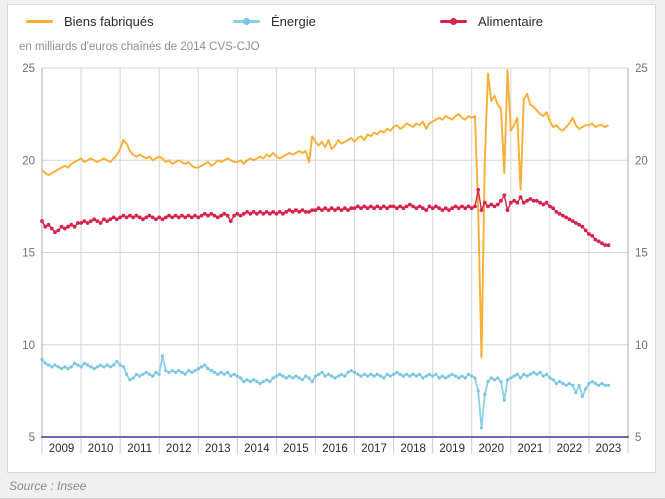 Image resolution: width=665 pixels, height=499 pixels. I want to click on y-axis-label-left: 15, so click(28, 254).